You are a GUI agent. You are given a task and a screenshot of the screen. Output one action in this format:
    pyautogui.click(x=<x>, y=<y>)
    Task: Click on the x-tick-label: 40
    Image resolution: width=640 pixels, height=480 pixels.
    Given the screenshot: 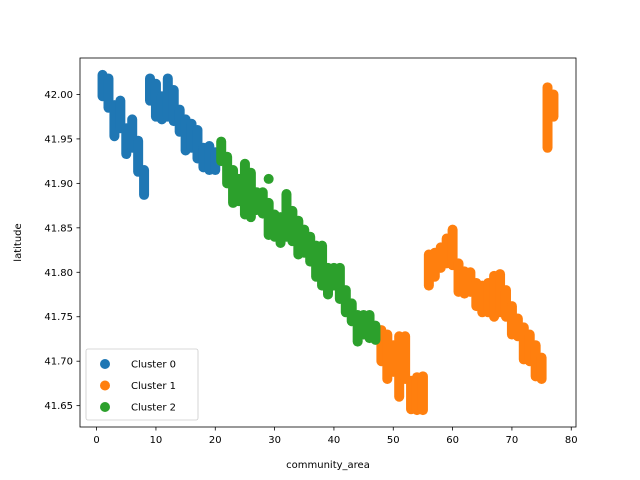 What is the action you would take?
    pyautogui.click(x=334, y=440)
    